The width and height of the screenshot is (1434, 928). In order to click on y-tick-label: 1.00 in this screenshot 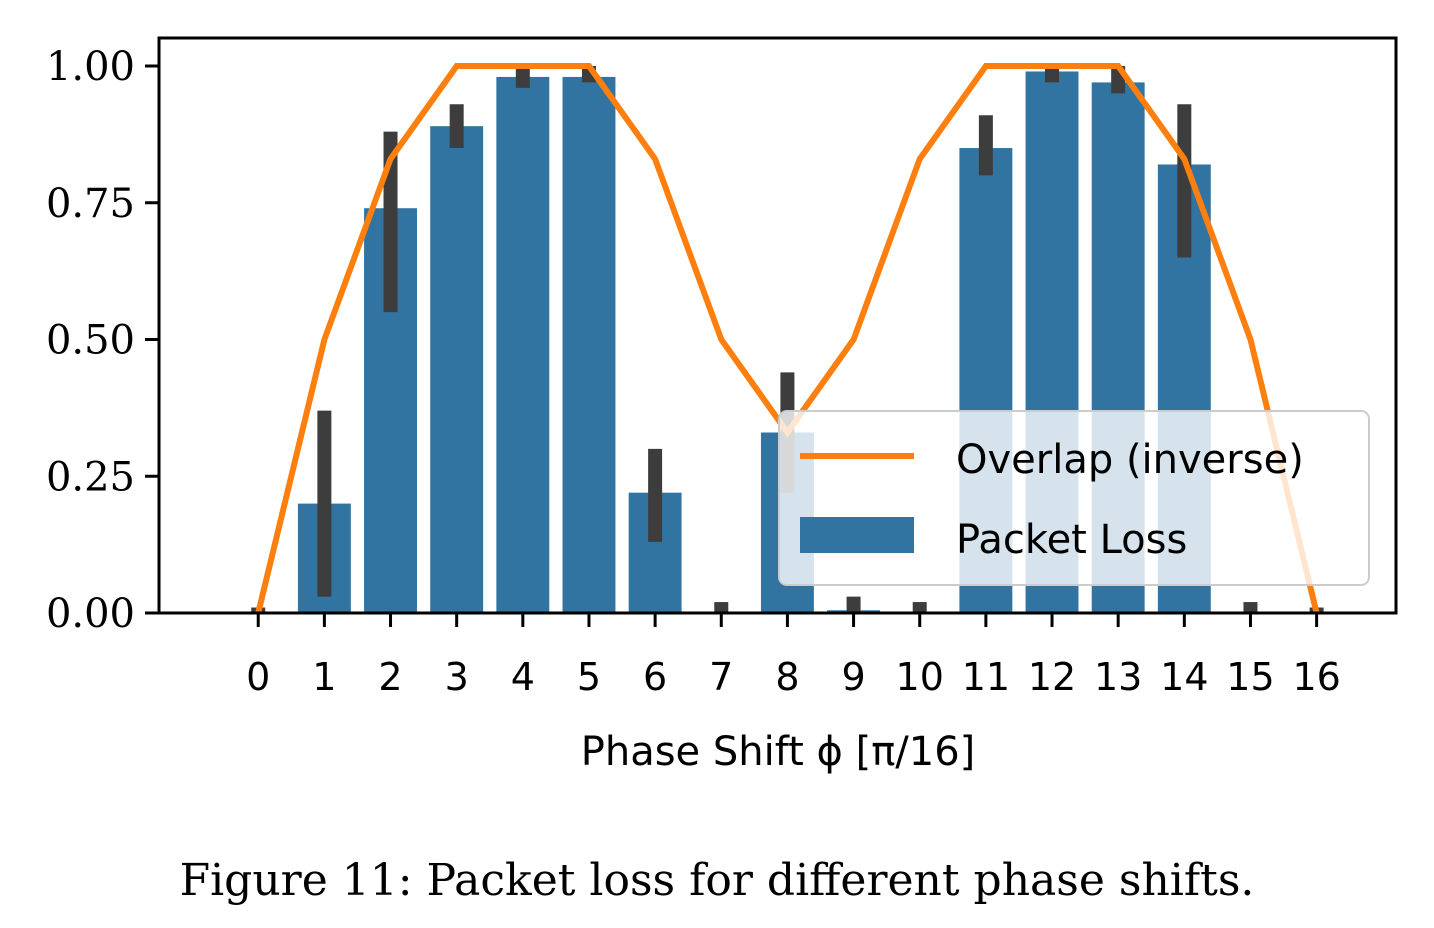, I will do `click(90, 67)`.